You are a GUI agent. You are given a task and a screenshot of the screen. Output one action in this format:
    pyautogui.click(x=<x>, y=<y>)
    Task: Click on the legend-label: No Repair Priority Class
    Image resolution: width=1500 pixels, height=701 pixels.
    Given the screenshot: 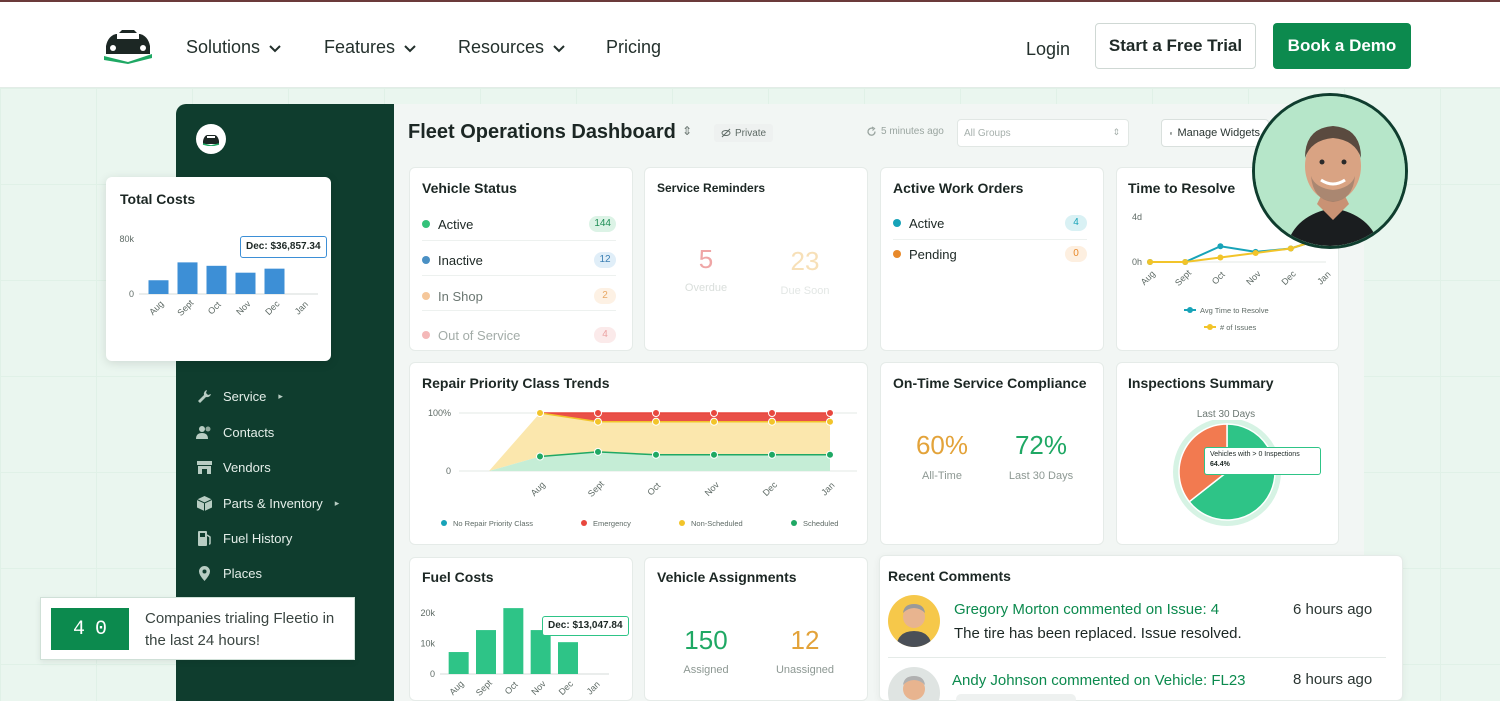 What is the action you would take?
    pyautogui.click(x=493, y=523)
    